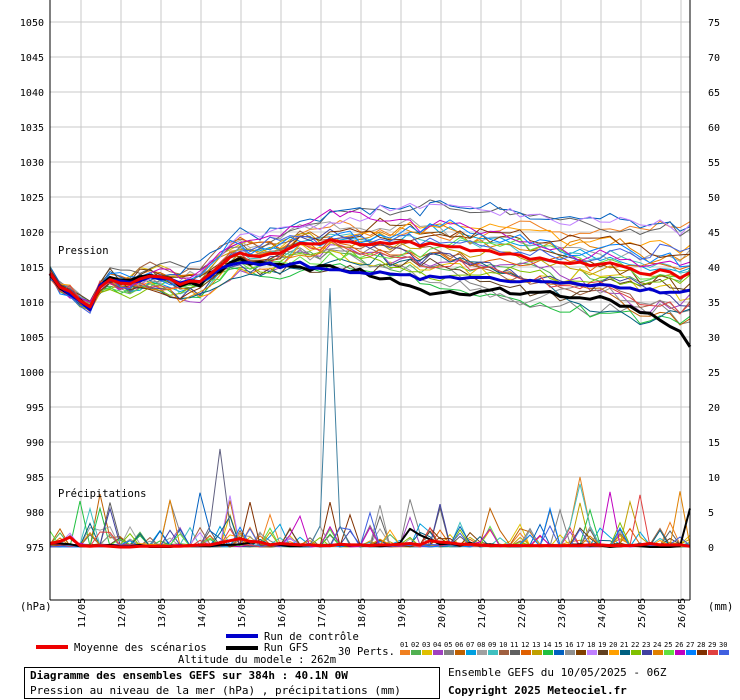 This screenshot has width=740, height=700. What do you see at coordinates (404, 645) in the screenshot?
I see `member-legend-label: 01` at bounding box center [404, 645].